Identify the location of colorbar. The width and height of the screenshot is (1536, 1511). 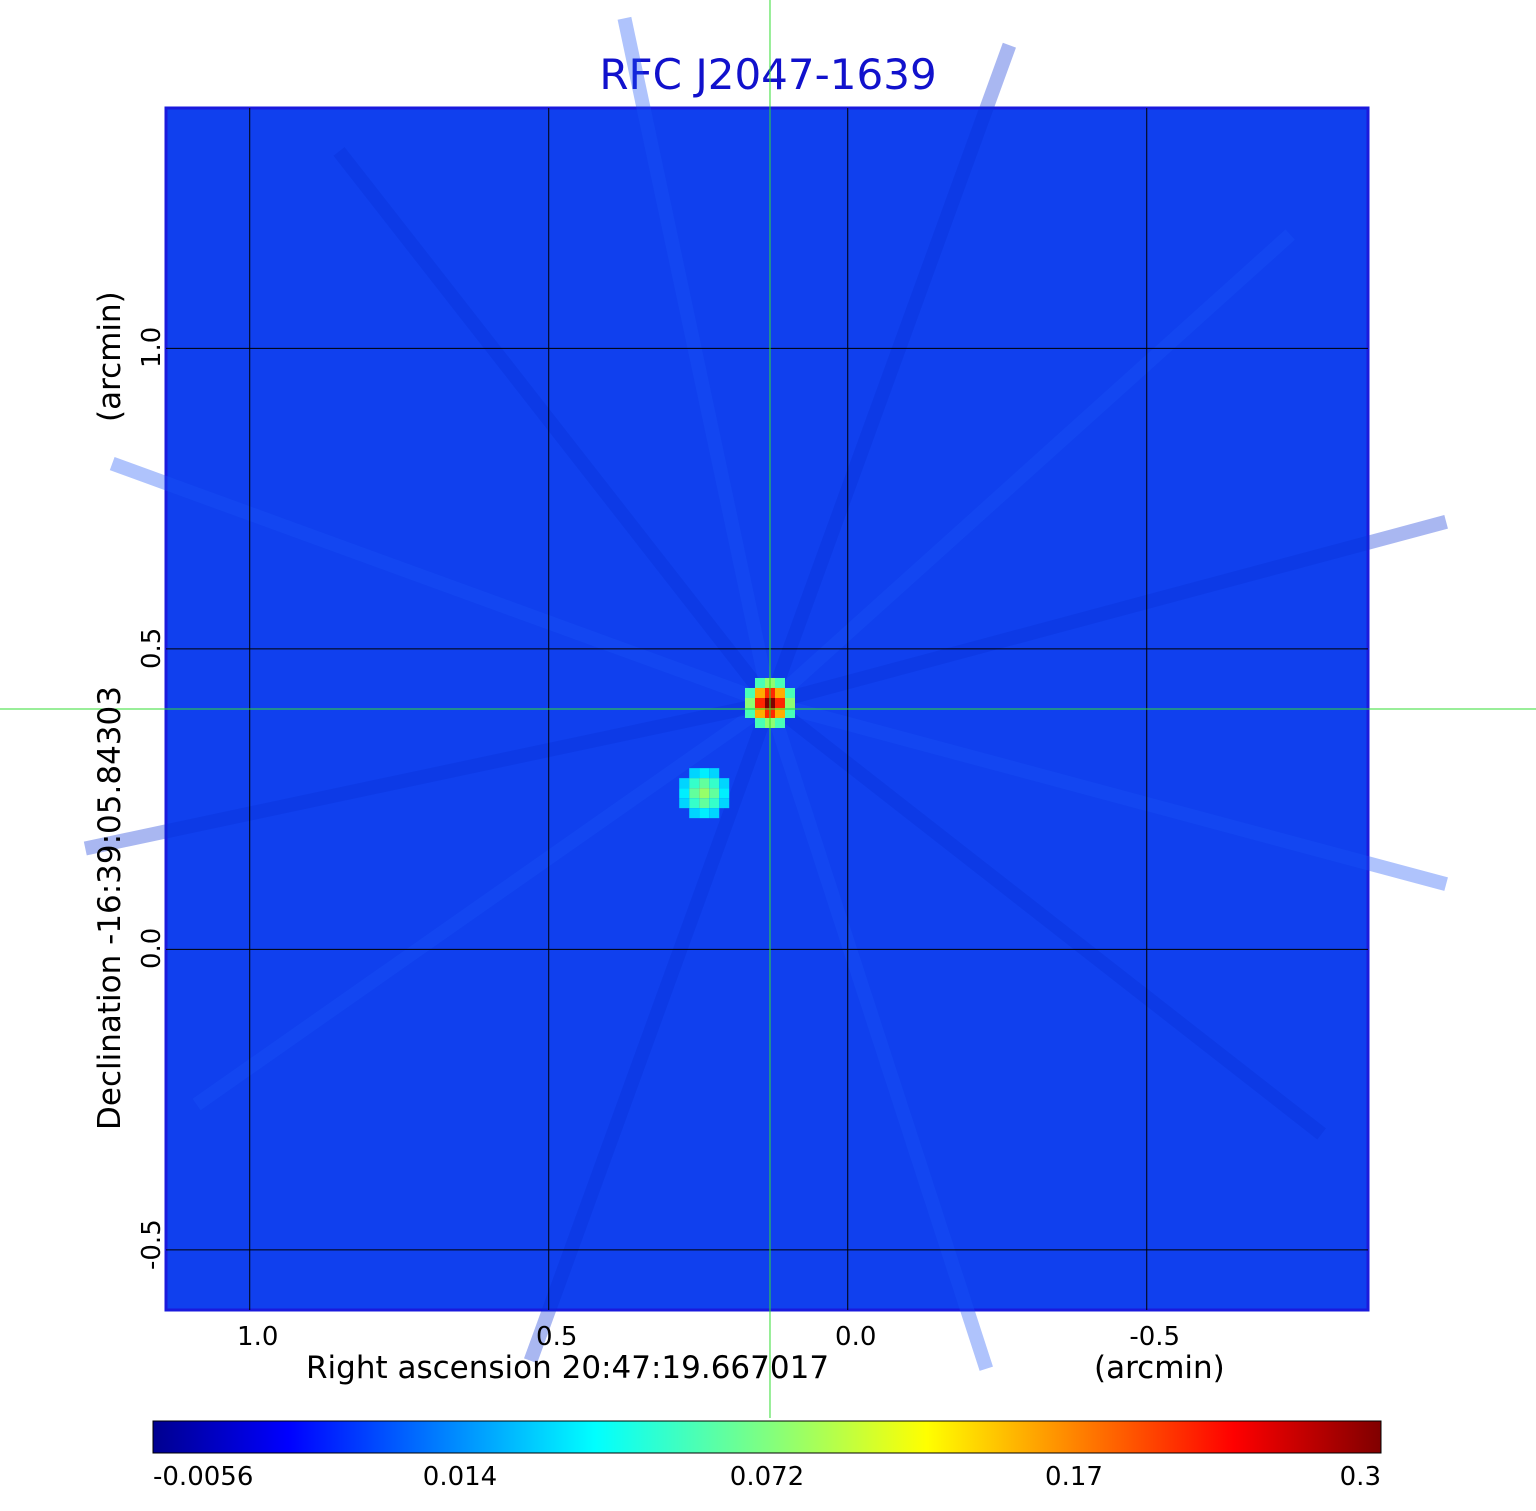
(767, 1437).